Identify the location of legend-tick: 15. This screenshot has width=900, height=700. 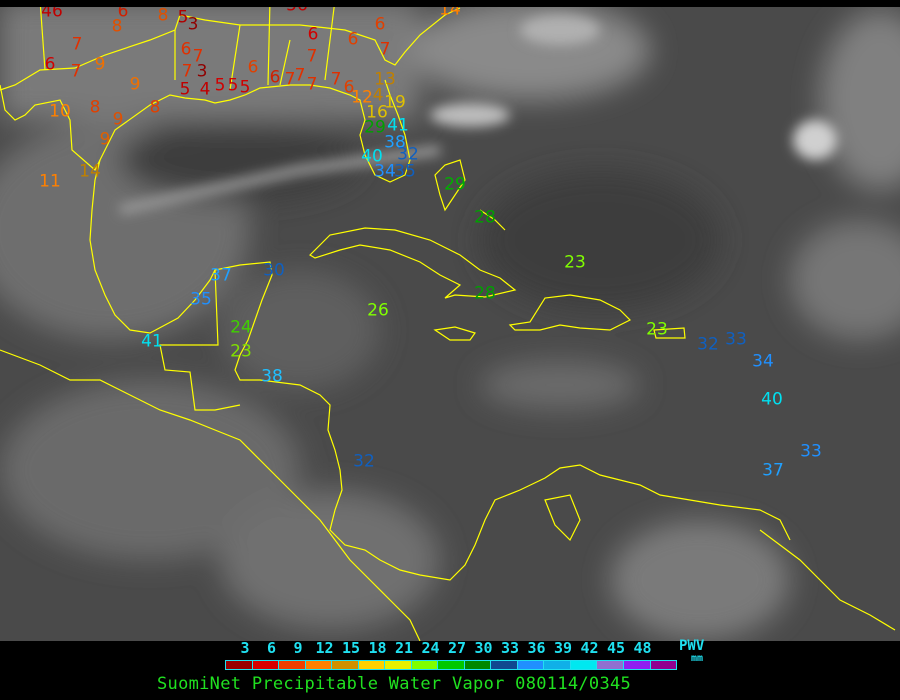
(351, 648).